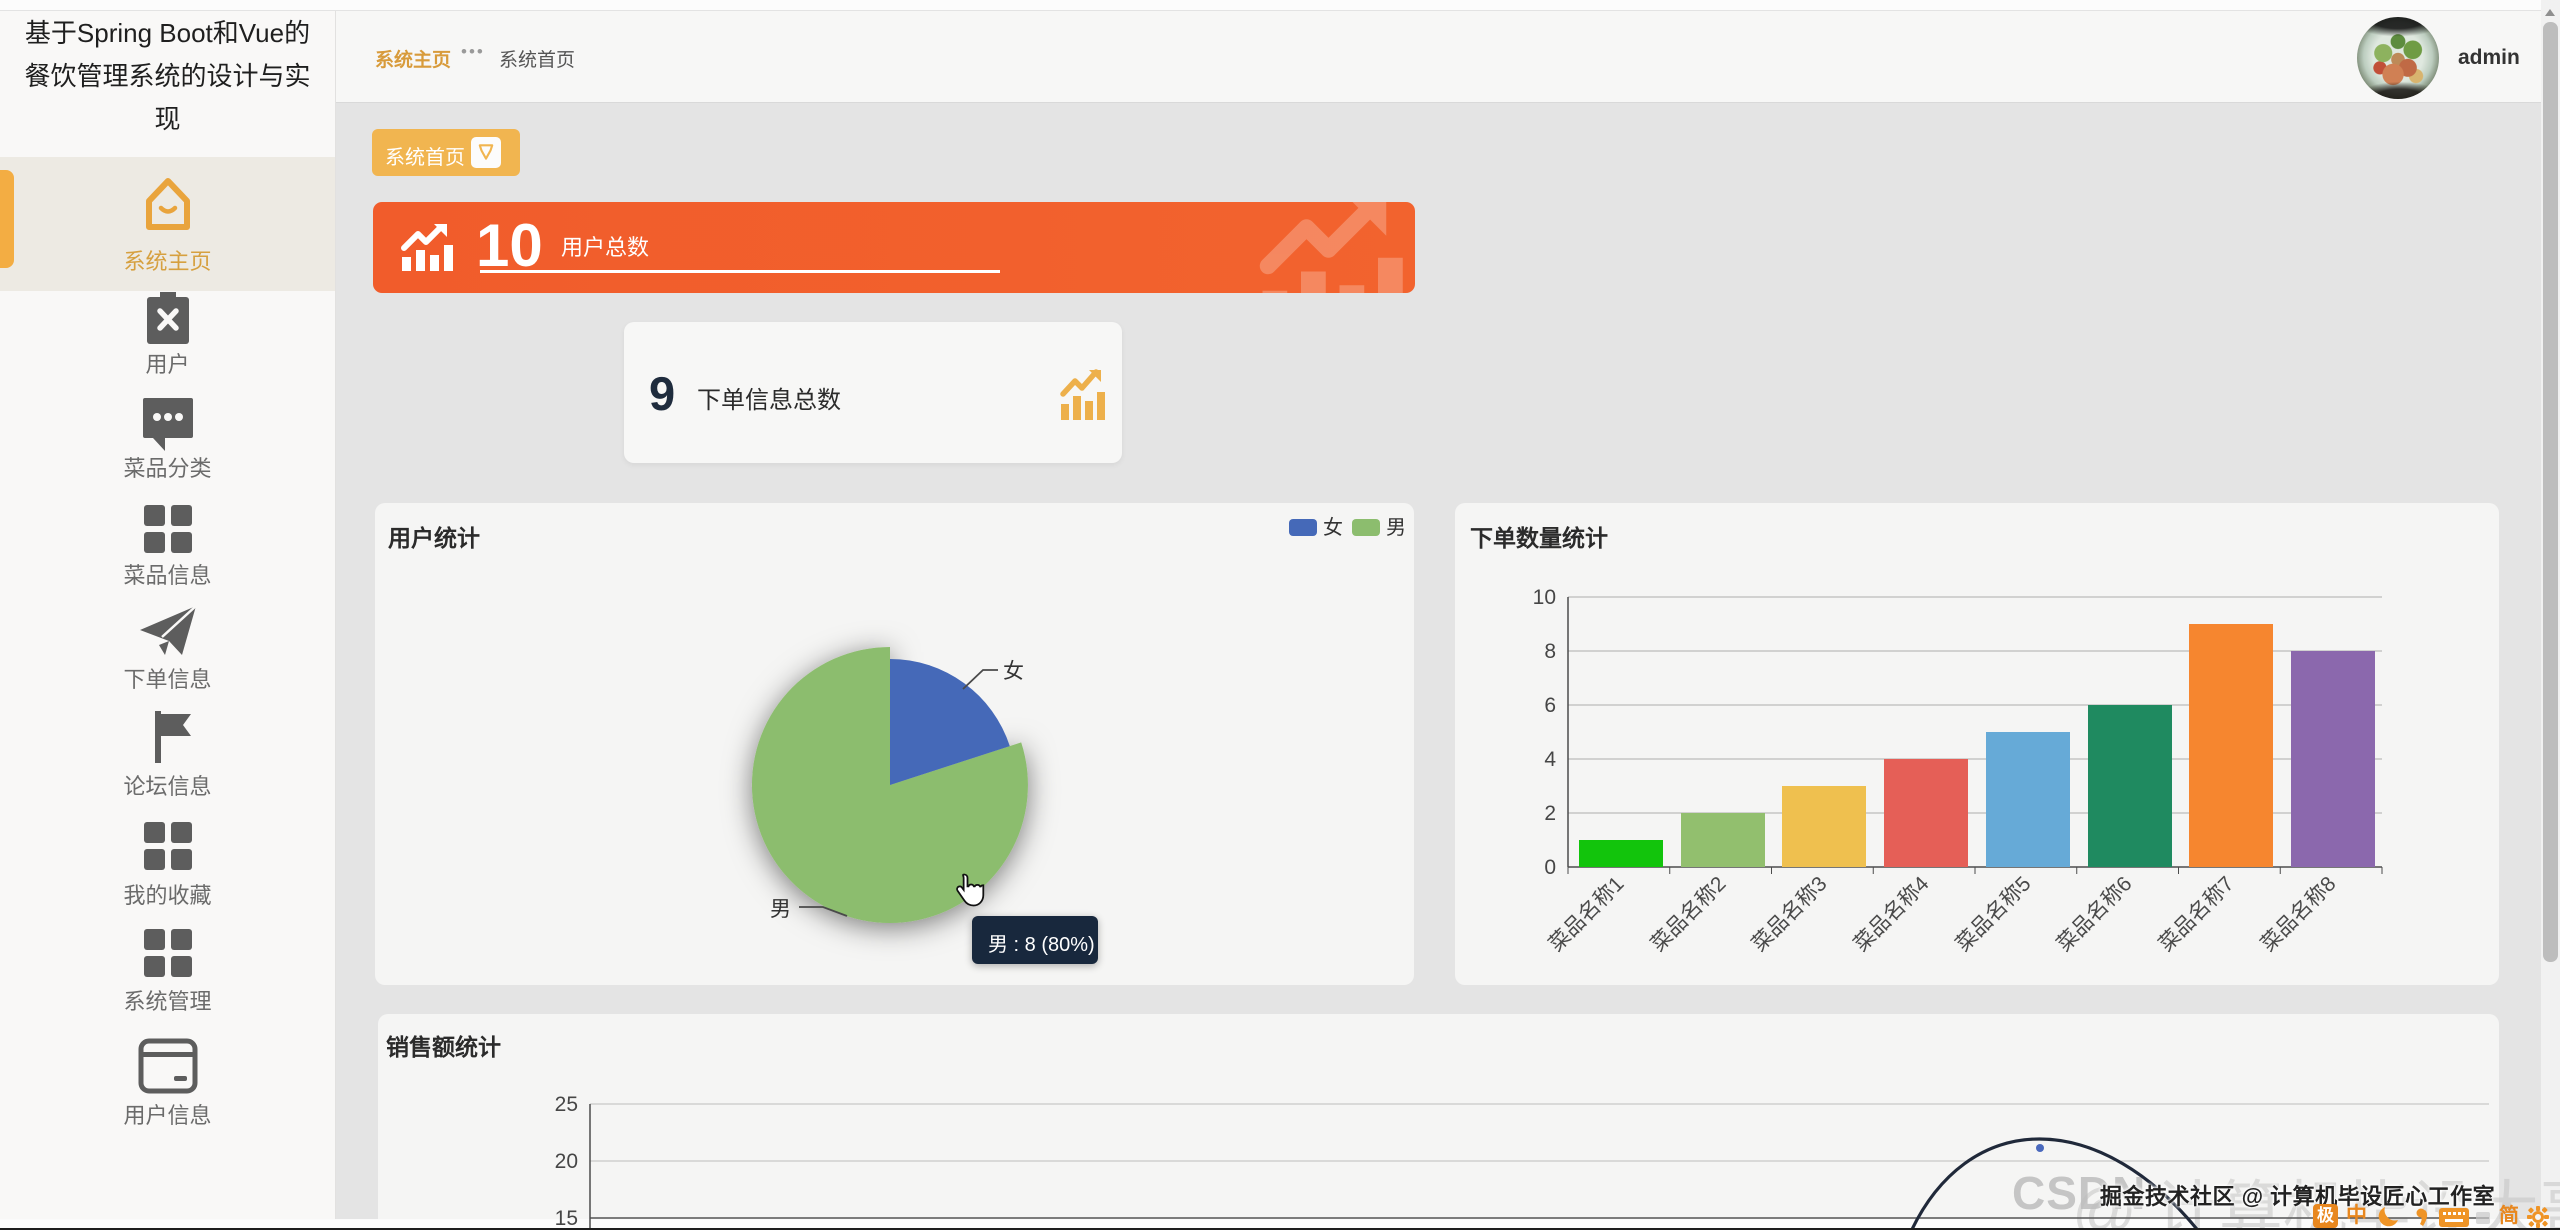 The image size is (2560, 1230). What do you see at coordinates (566, 1218) in the screenshot?
I see `svg-text: 15` at bounding box center [566, 1218].